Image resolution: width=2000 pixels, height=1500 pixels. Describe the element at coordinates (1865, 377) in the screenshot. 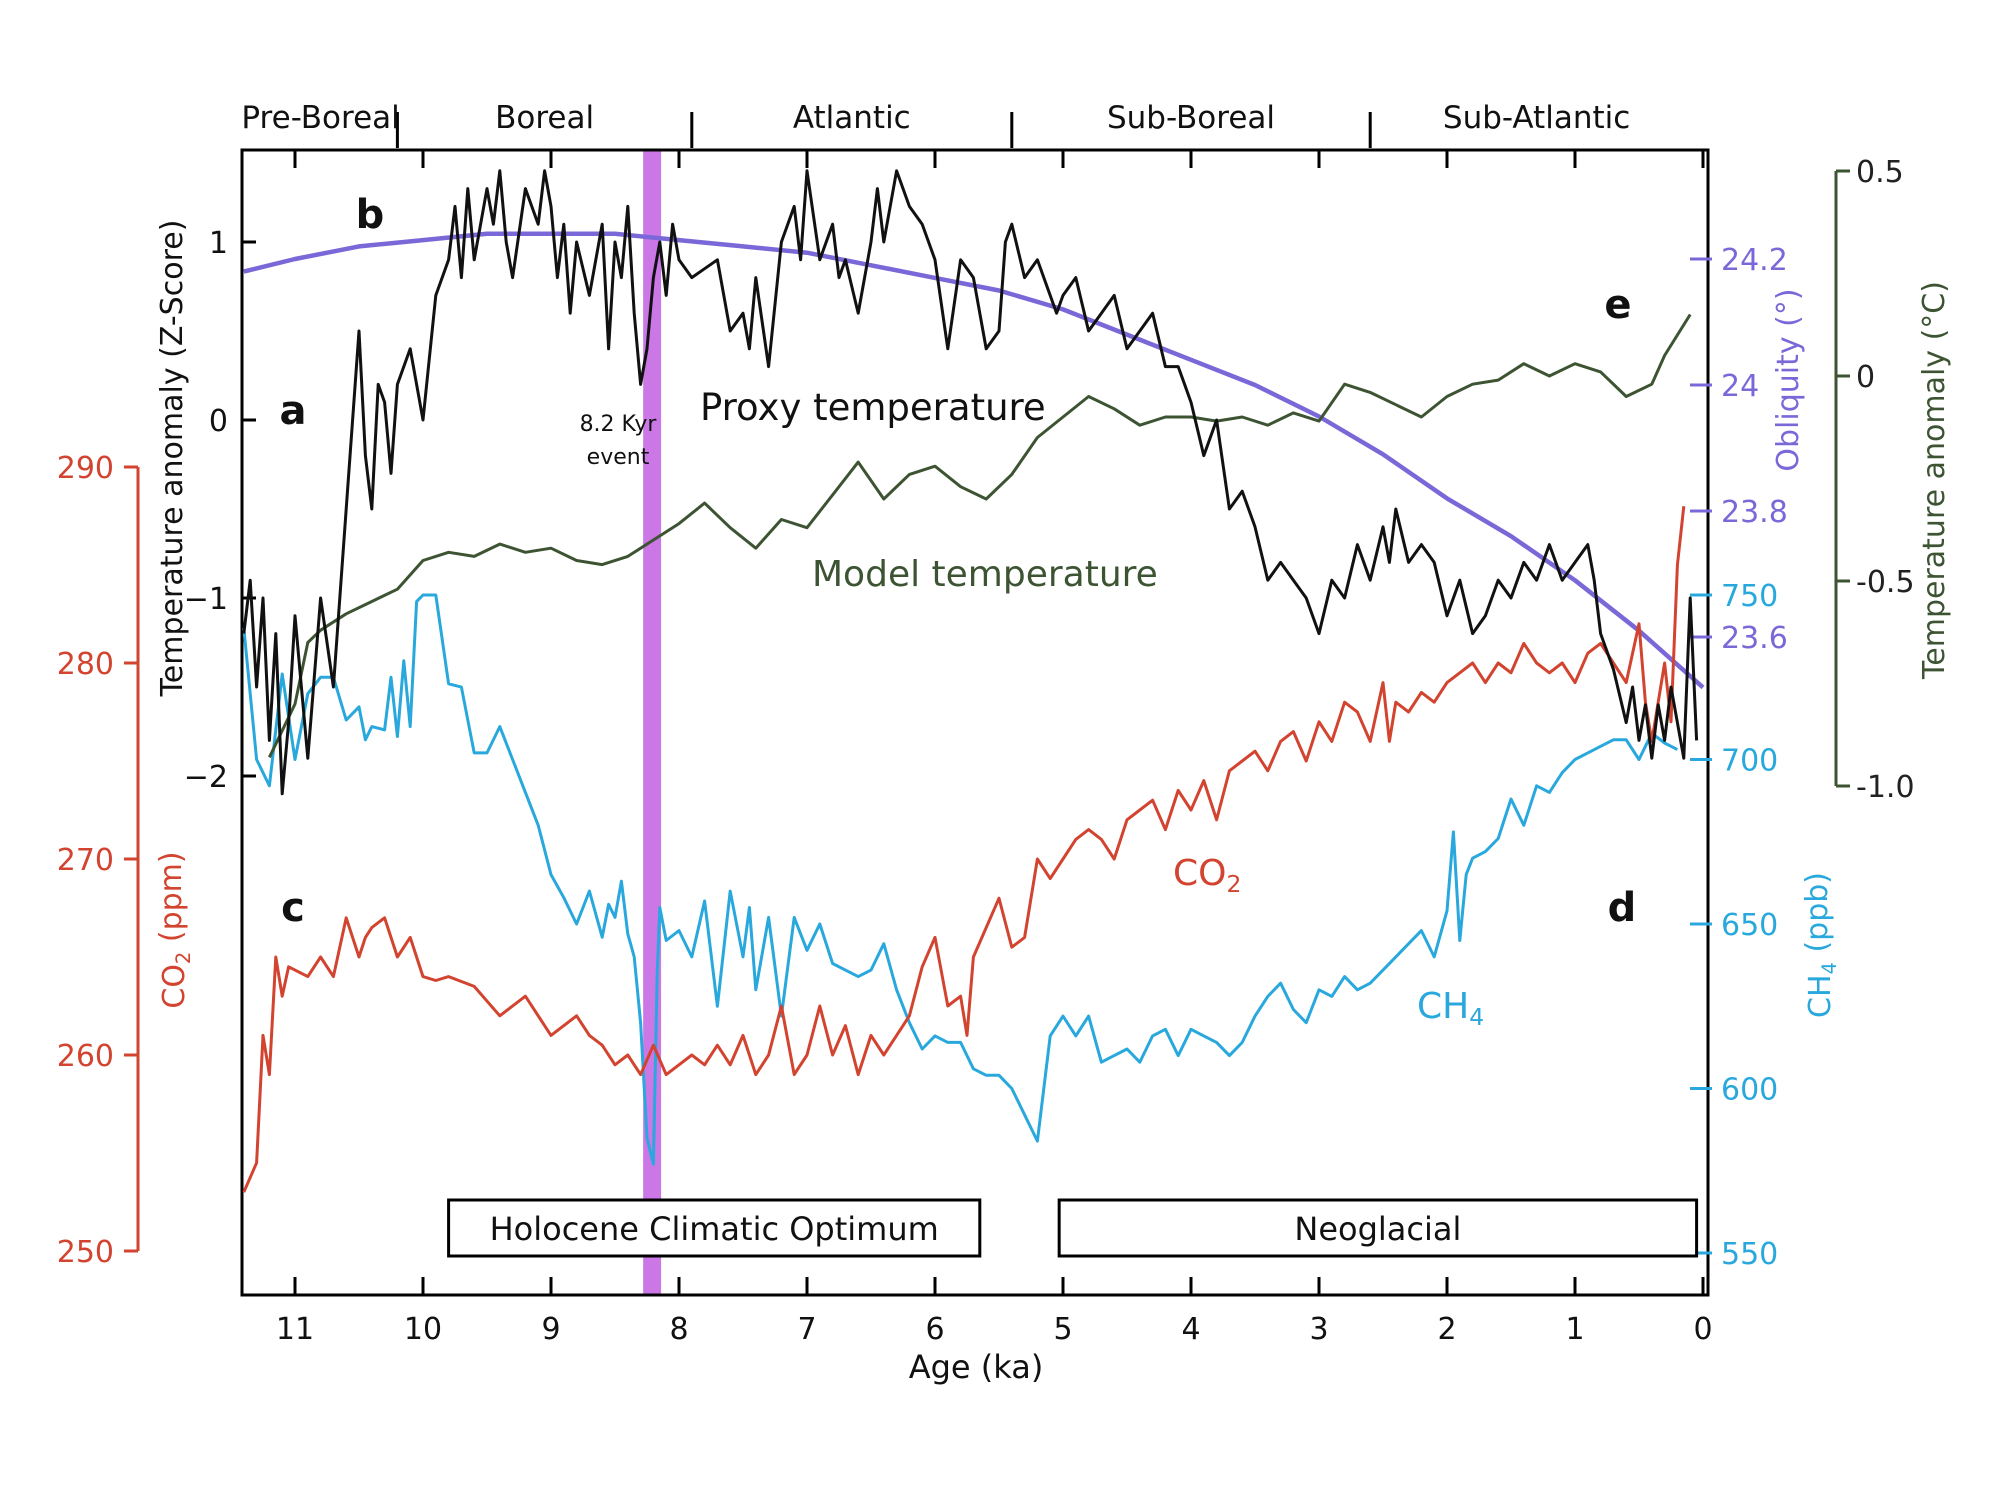

I see `model-tick-label: 0` at that location.